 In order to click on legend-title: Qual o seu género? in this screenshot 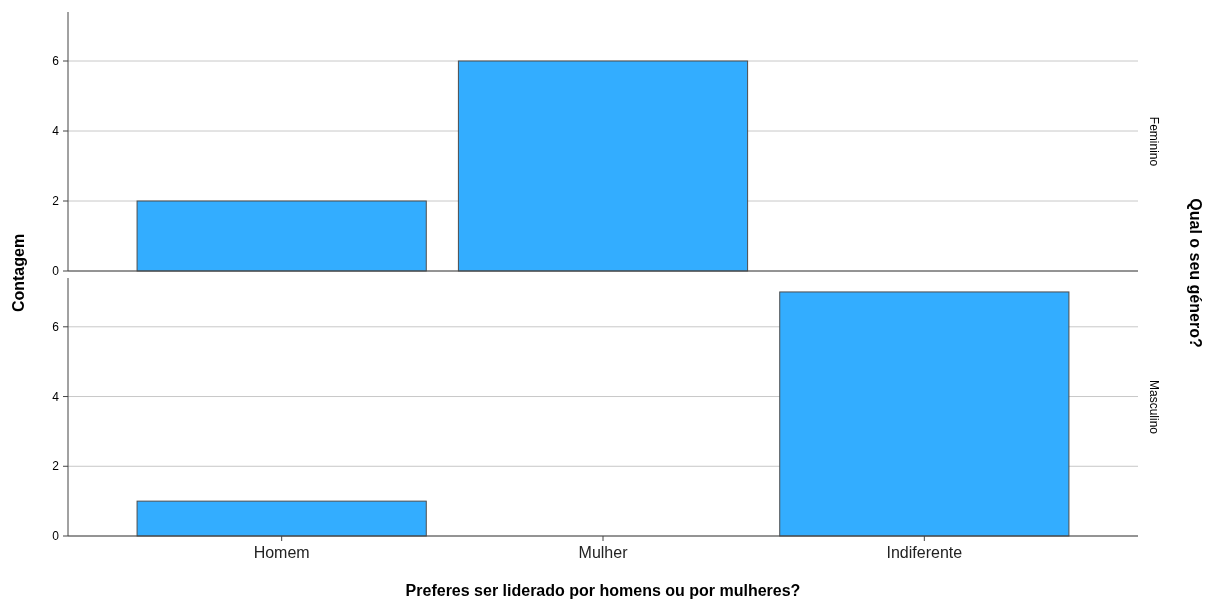, I will do `click(1195, 273)`.